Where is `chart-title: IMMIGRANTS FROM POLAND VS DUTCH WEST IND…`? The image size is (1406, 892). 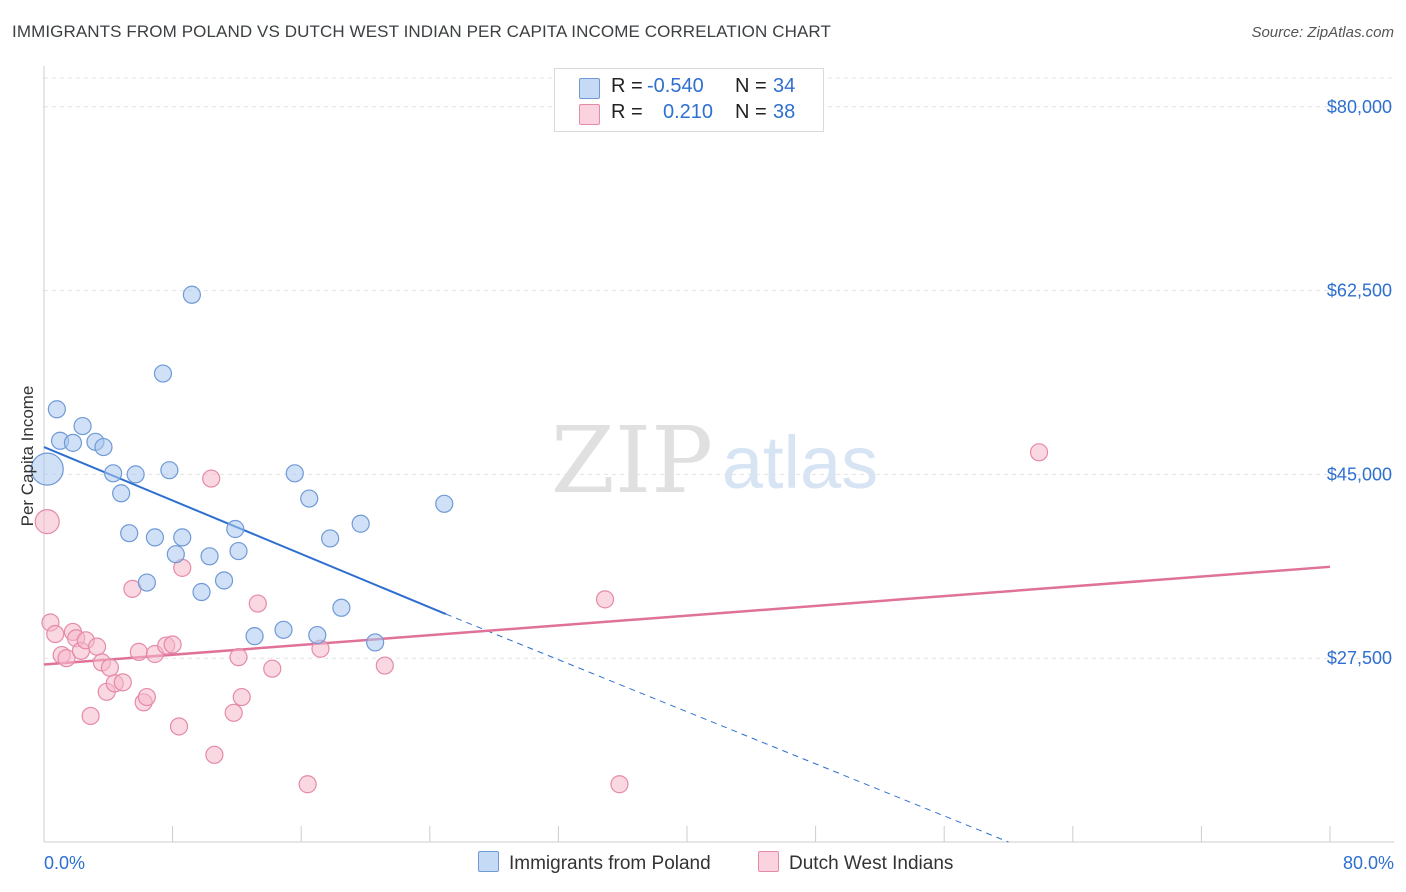
chart-title: IMMIGRANTS FROM POLAND VS DUTCH WEST IND… is located at coordinates (421, 31).